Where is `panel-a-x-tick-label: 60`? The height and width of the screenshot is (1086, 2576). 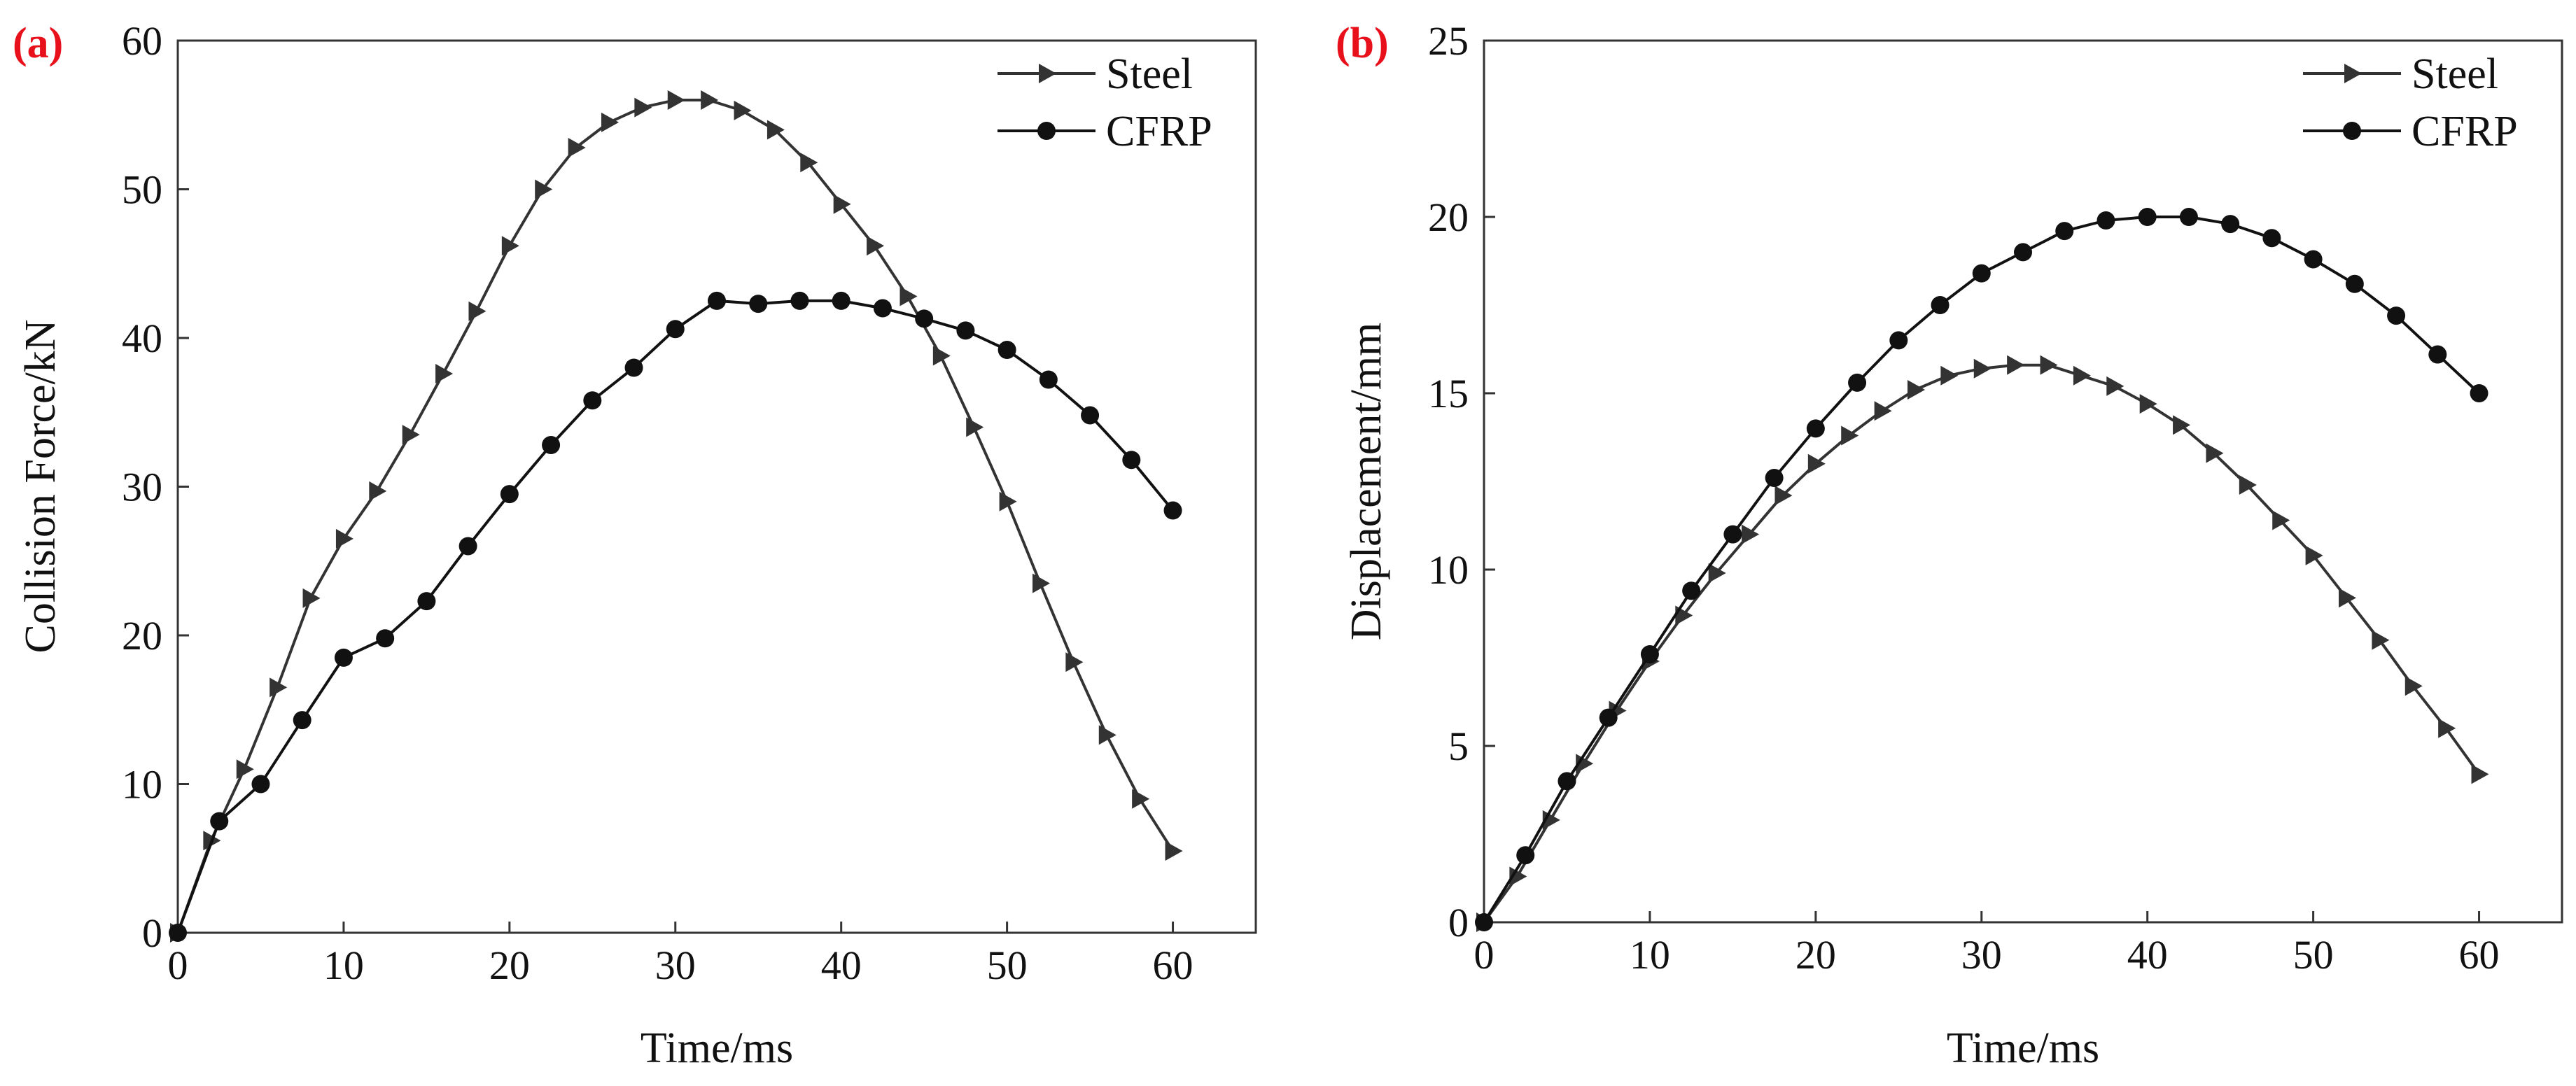 panel-a-x-tick-label: 60 is located at coordinates (1173, 965).